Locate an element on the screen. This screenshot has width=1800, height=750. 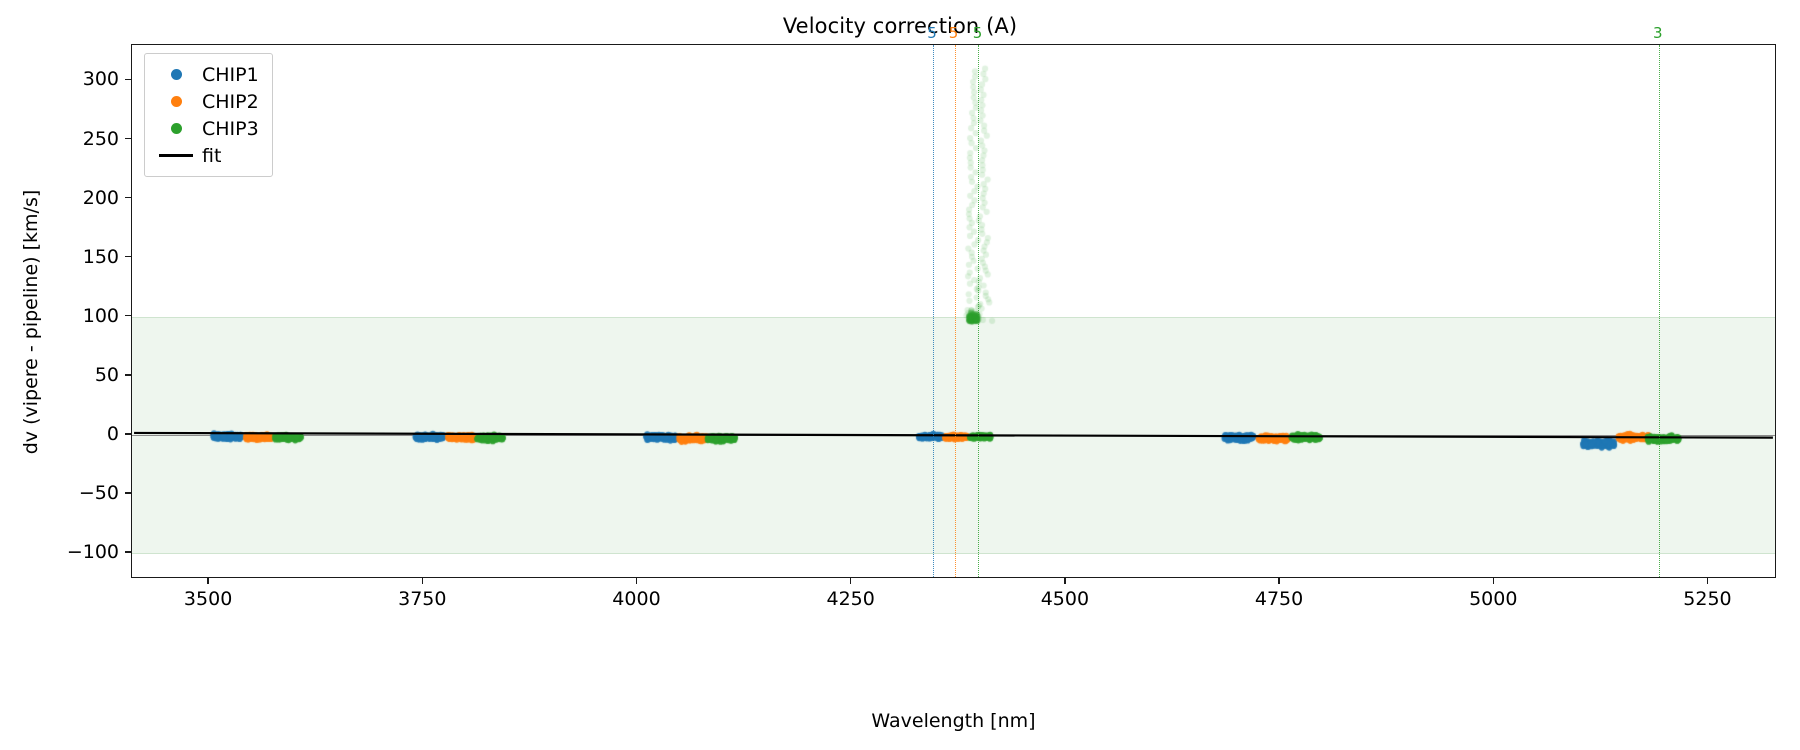
x-tick-label: 4250 is located at coordinates (850, 599).